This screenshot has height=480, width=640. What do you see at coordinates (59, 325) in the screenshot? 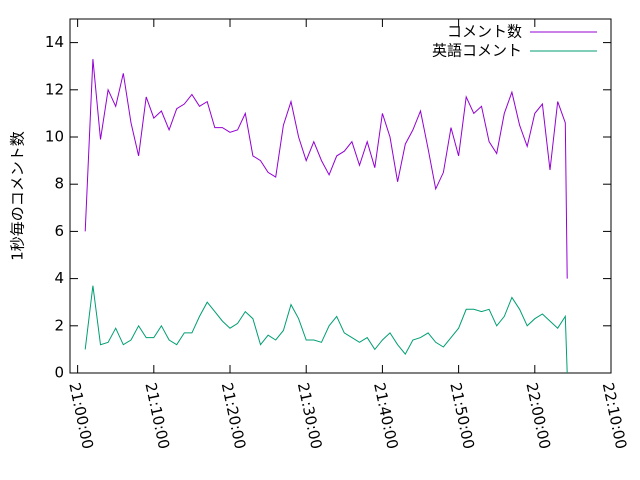
I see `y-tick-label: 2` at bounding box center [59, 325].